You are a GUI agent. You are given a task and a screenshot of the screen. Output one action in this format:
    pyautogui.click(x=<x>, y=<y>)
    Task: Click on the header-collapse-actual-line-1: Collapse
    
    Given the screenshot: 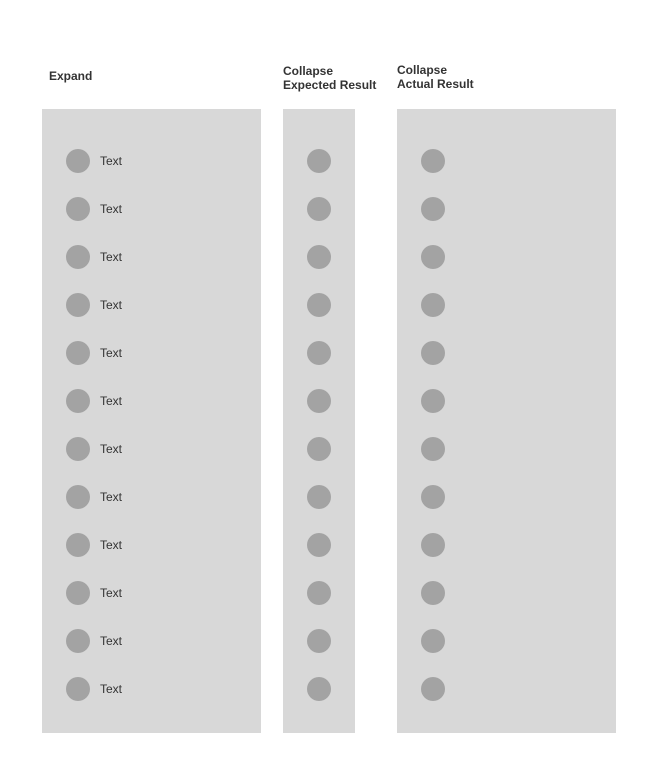 What is the action you would take?
    pyautogui.click(x=422, y=70)
    